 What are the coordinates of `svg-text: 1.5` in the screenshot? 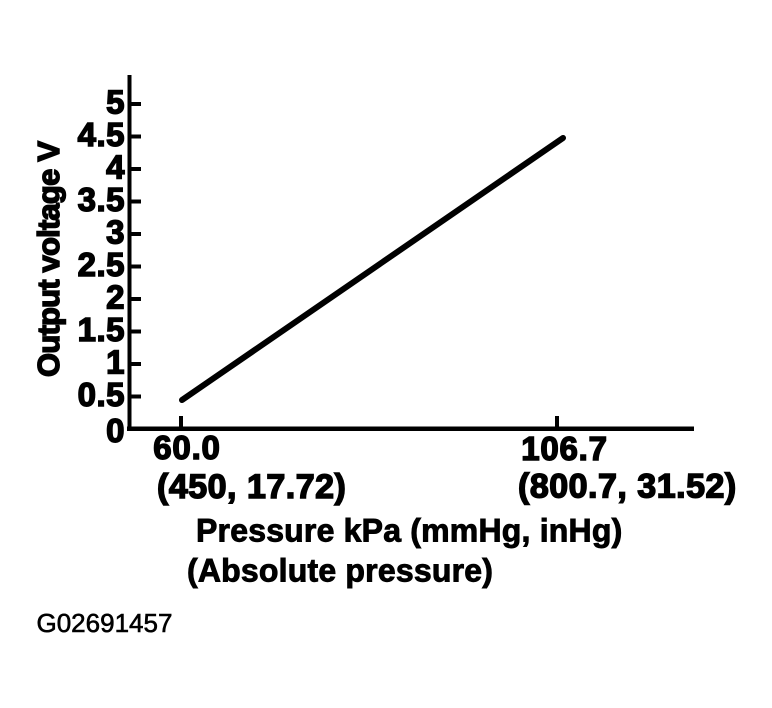 It's located at (101, 329).